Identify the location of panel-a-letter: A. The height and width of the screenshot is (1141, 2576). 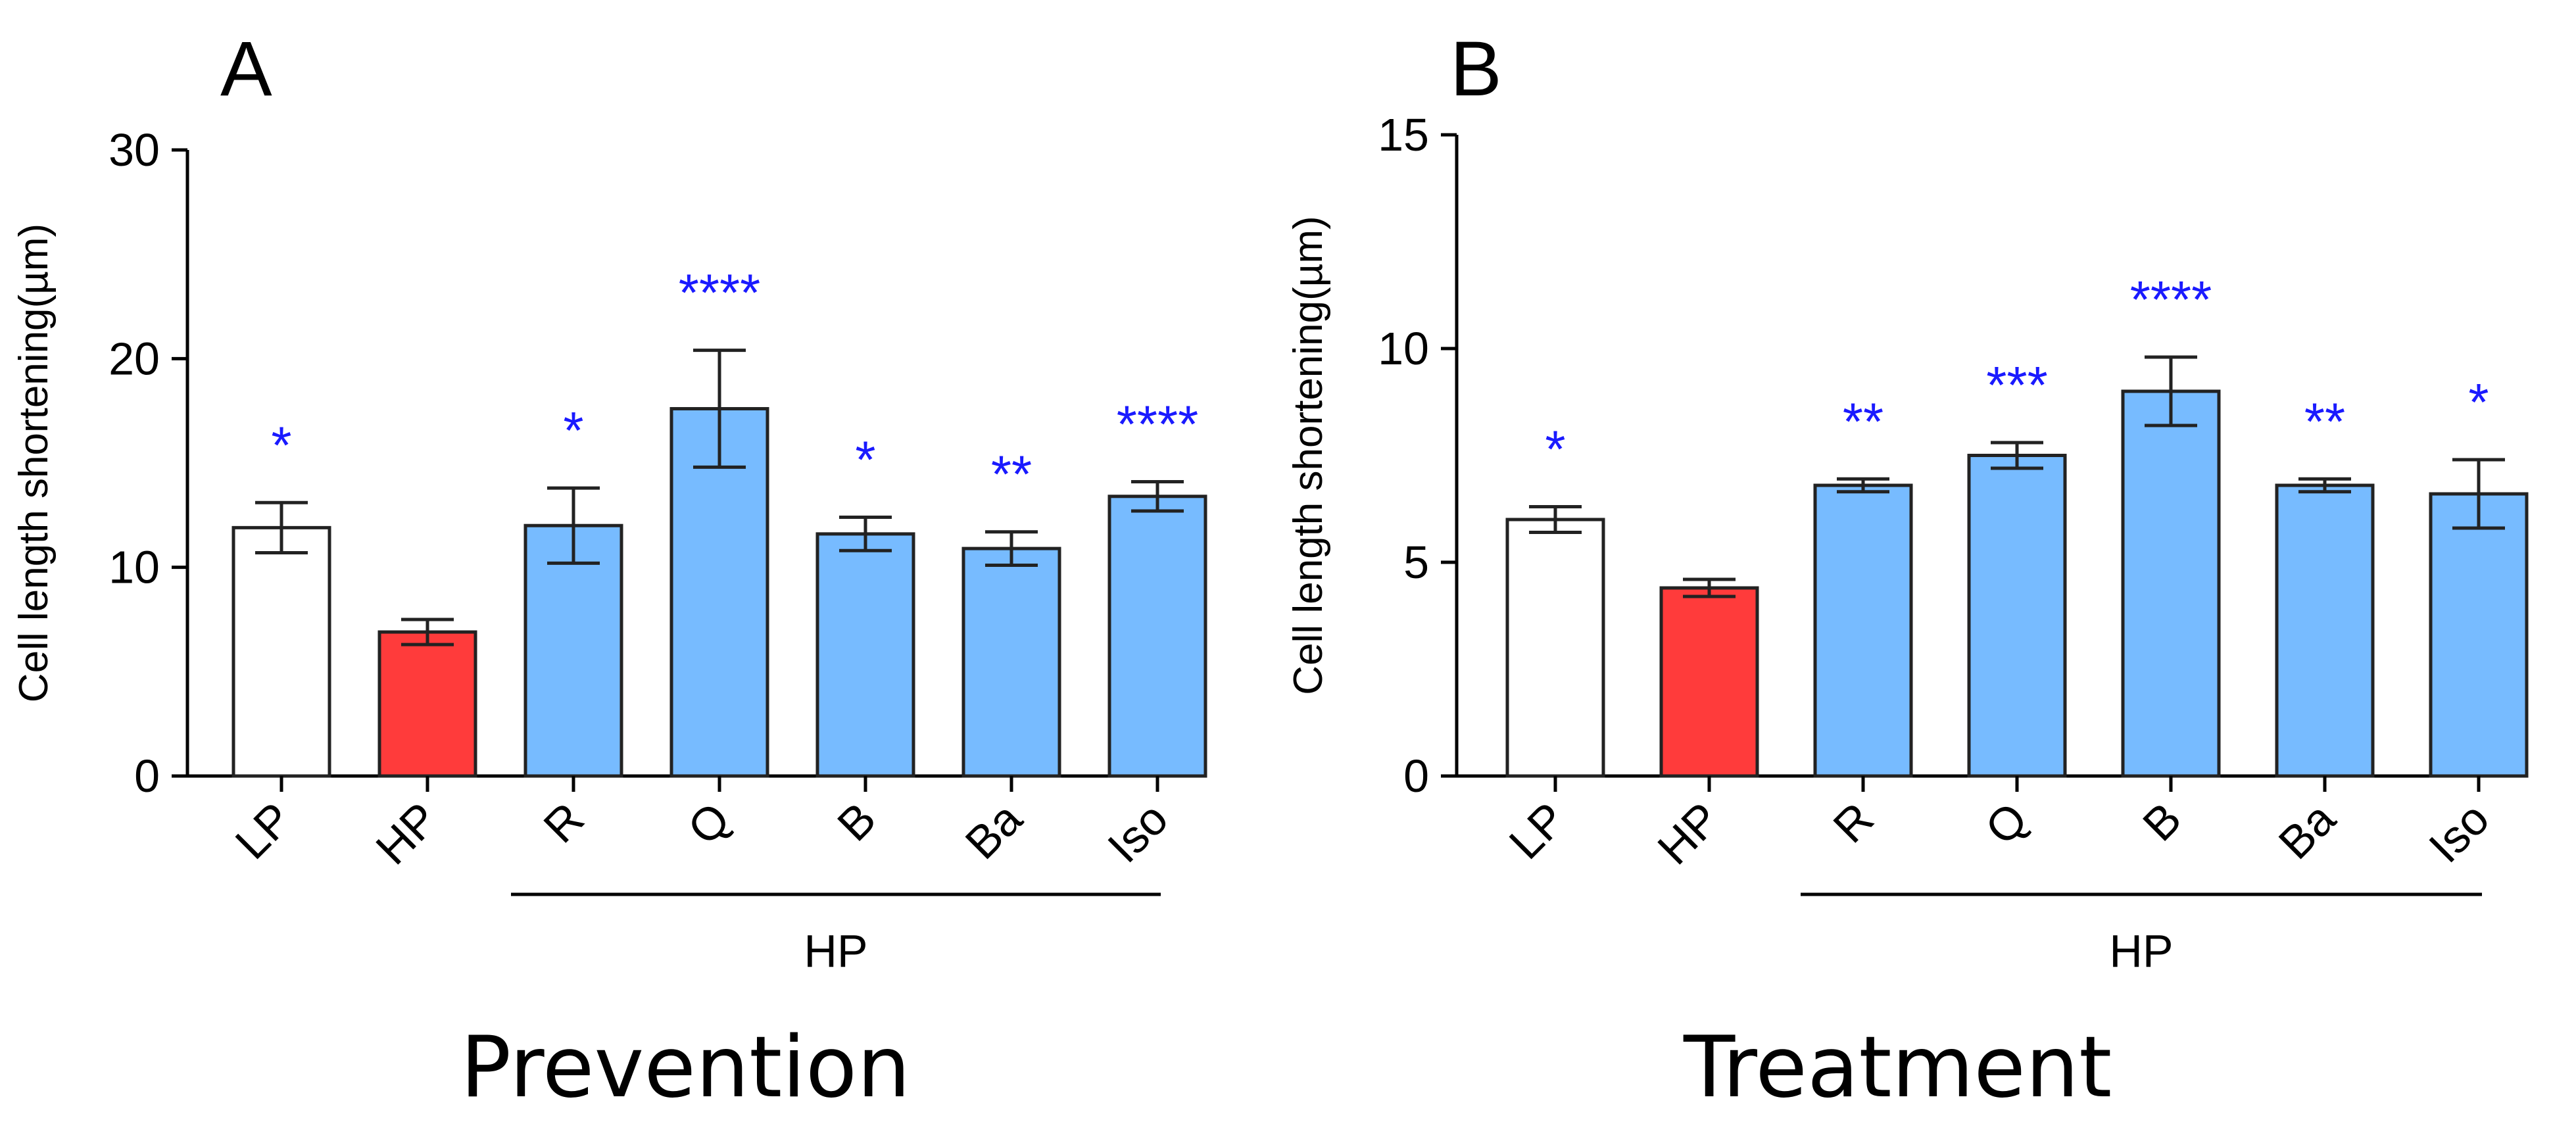
(246, 69).